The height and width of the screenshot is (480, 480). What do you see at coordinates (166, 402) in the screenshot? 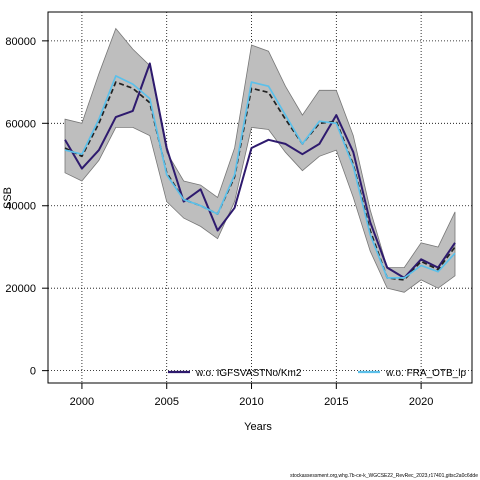
I see `x-tick-label: 2005` at bounding box center [166, 402].